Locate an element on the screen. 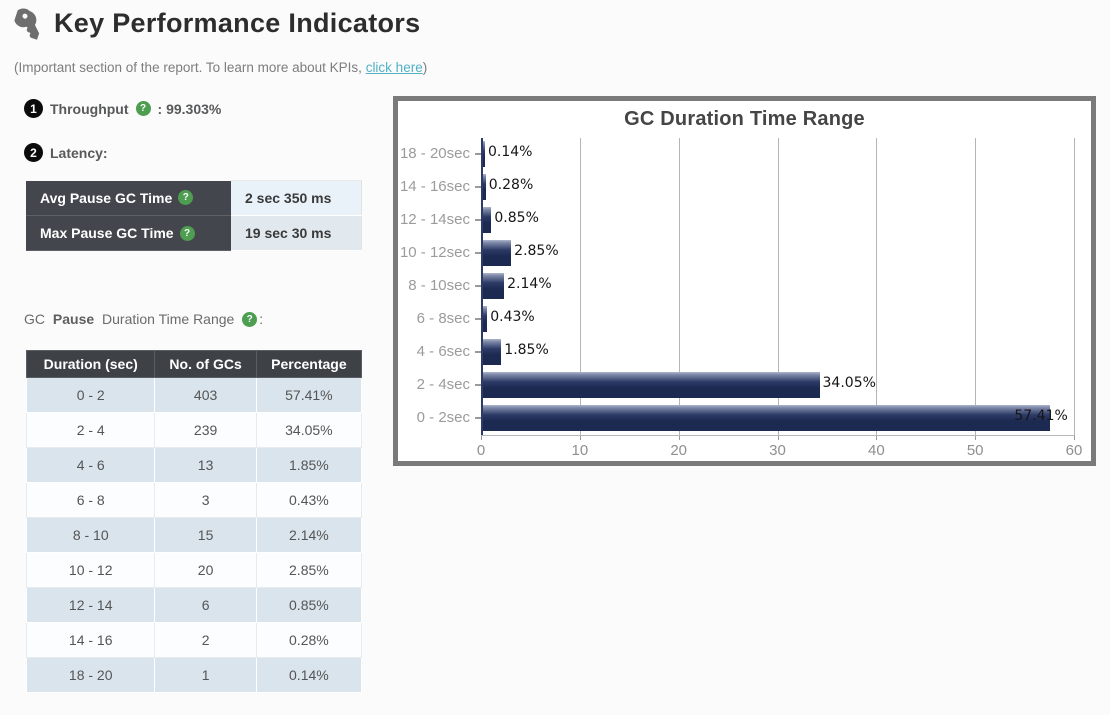 The width and height of the screenshot is (1110, 715). y-category-label: 2 - 4sec is located at coordinates (443, 384).